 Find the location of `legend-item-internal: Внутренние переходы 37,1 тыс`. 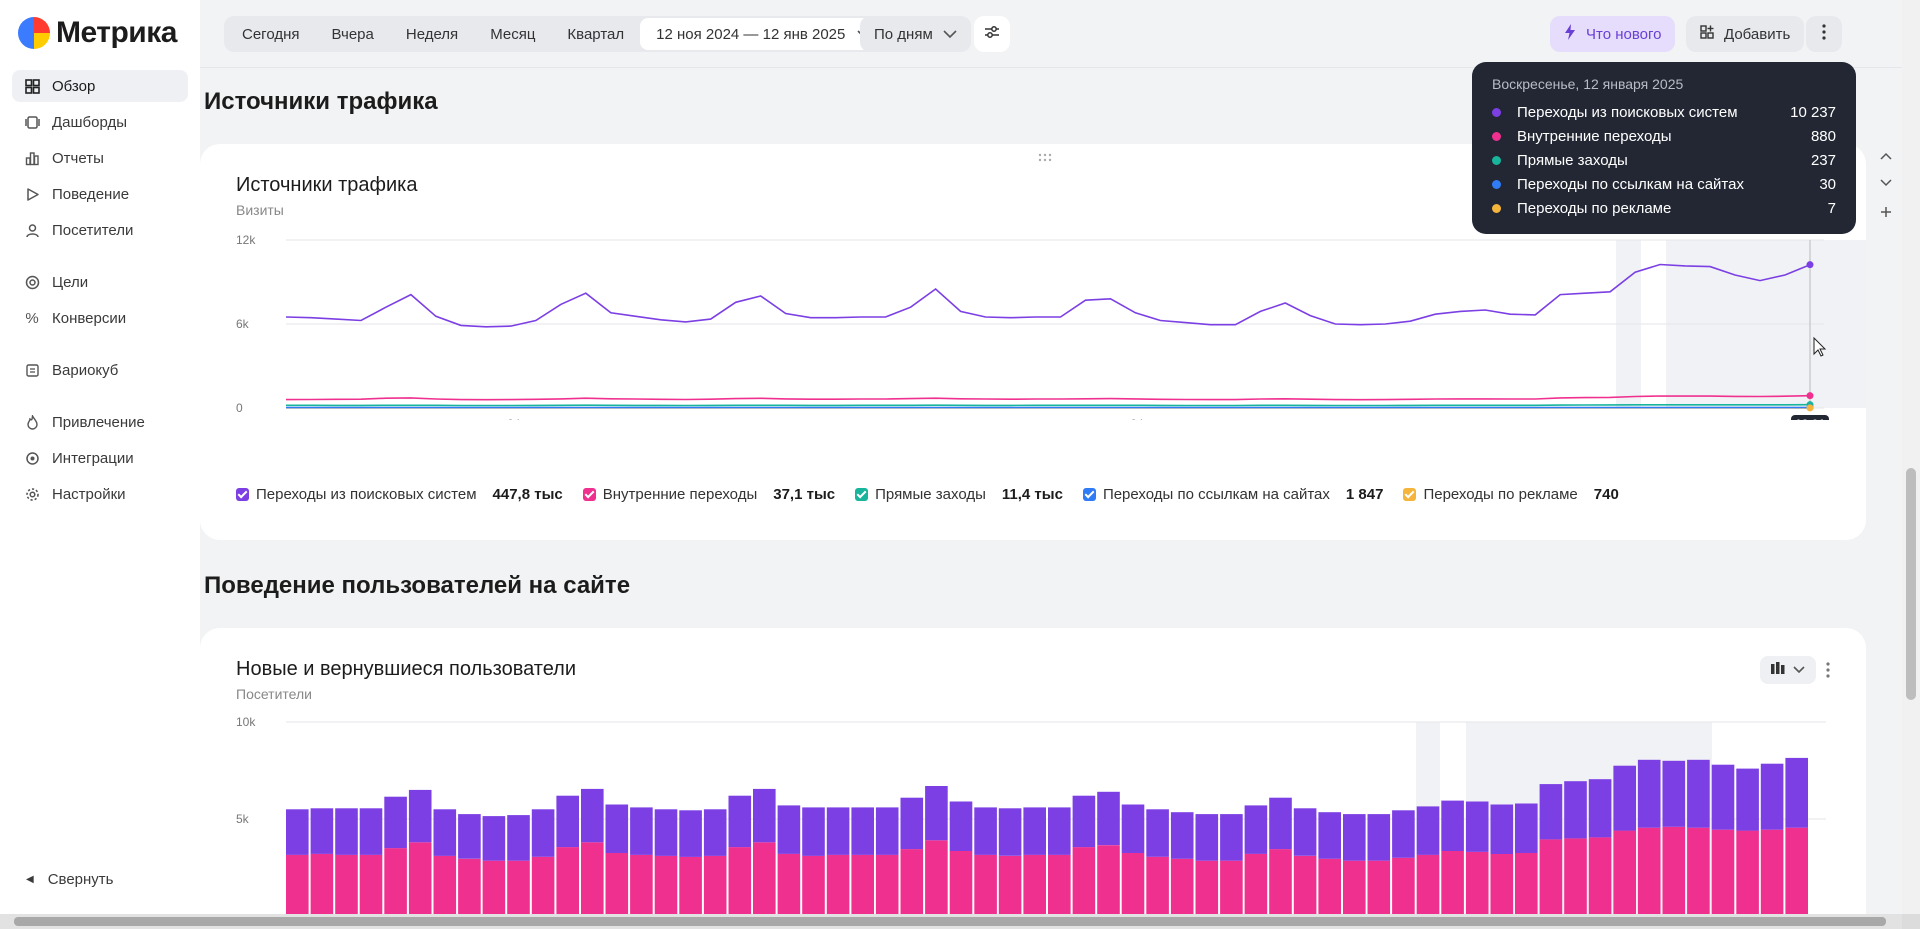

legend-item-internal: Внутренние переходы 37,1 тыс is located at coordinates (708, 494).